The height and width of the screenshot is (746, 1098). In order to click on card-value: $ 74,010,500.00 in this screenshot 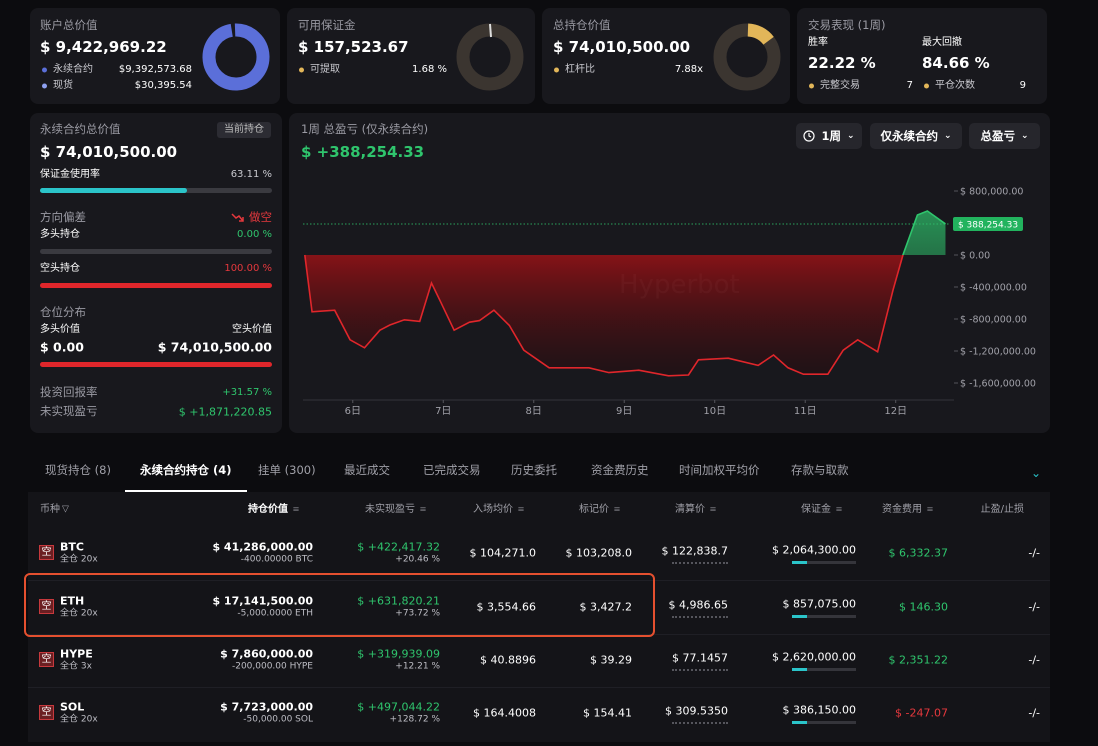, I will do `click(622, 47)`.